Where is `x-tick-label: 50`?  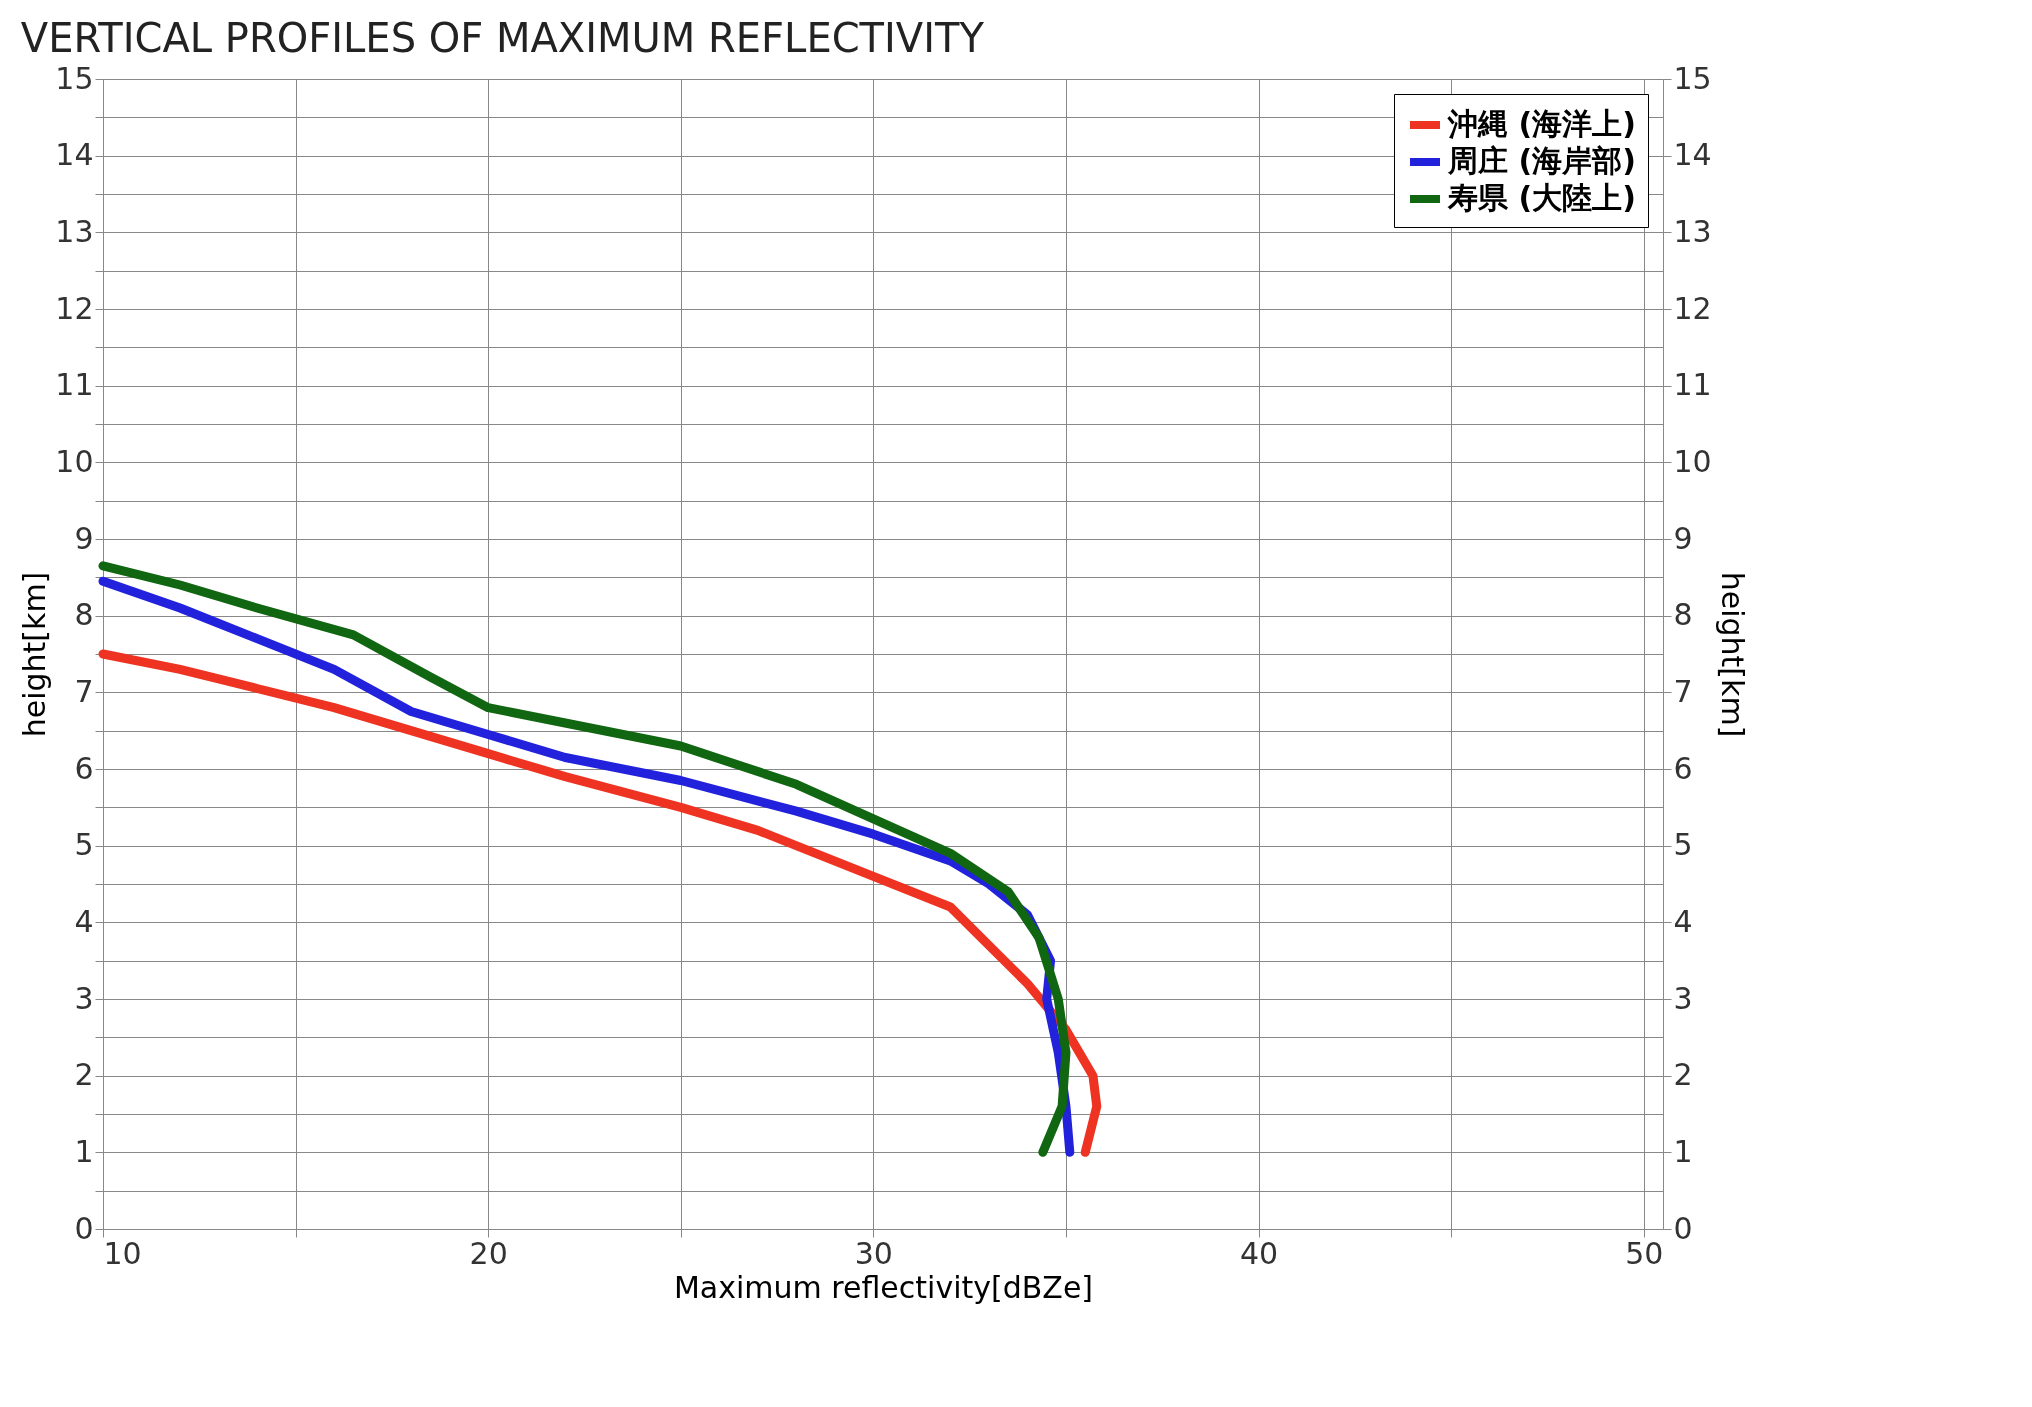 x-tick-label: 50 is located at coordinates (1644, 1253).